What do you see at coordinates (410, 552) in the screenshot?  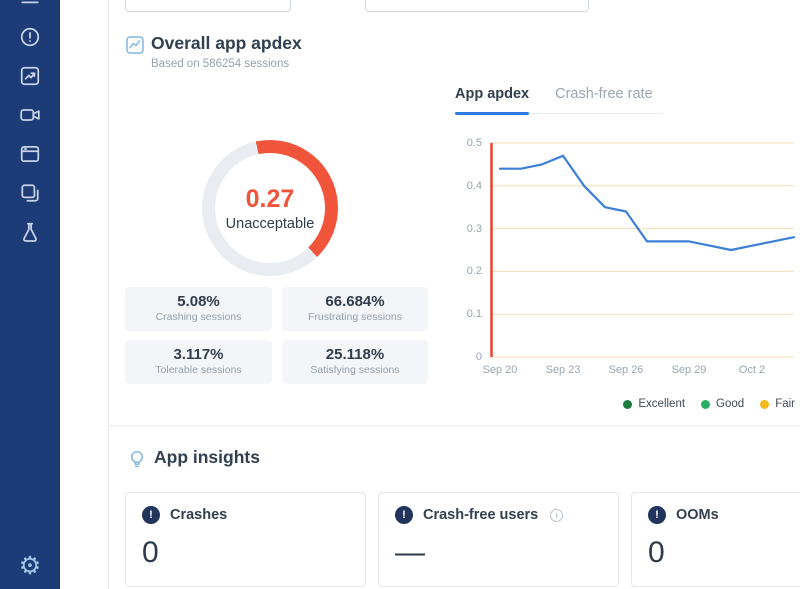 I see `insight-card-value: —` at bounding box center [410, 552].